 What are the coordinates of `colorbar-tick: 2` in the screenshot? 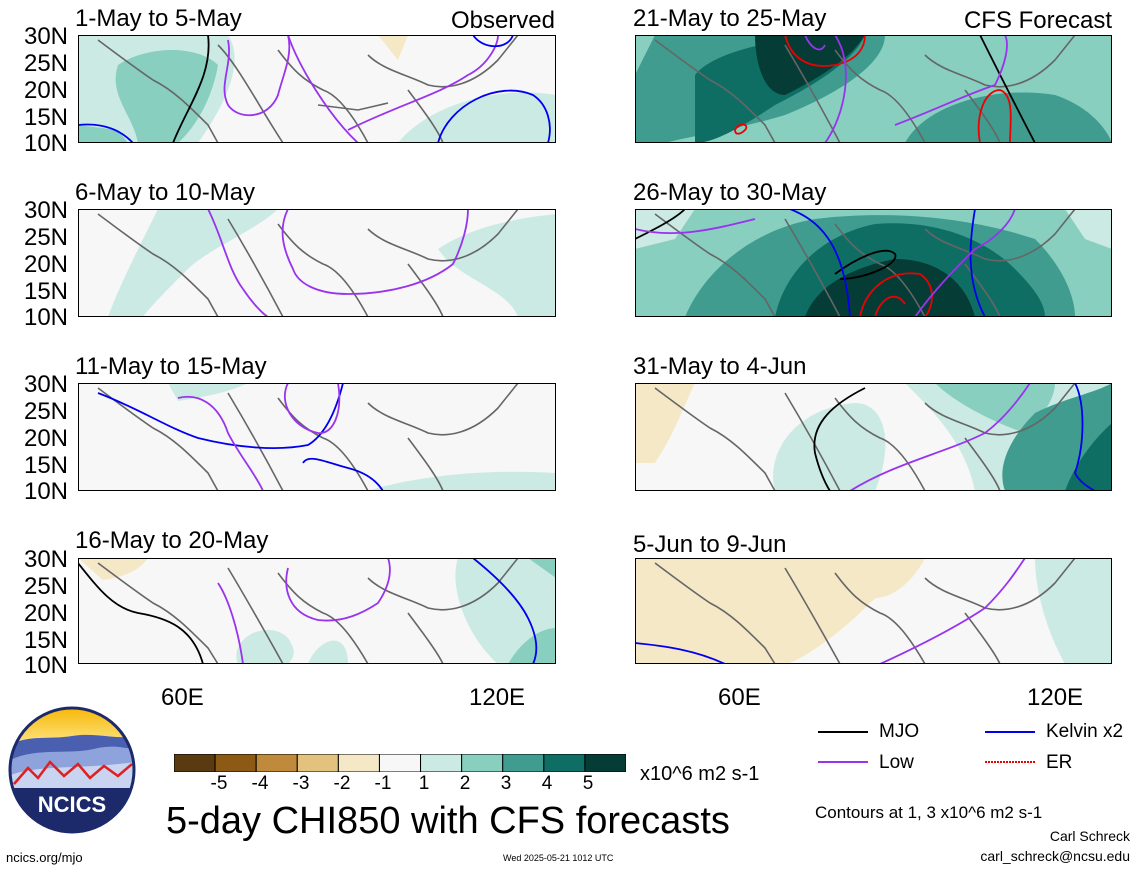 It's located at (465, 783).